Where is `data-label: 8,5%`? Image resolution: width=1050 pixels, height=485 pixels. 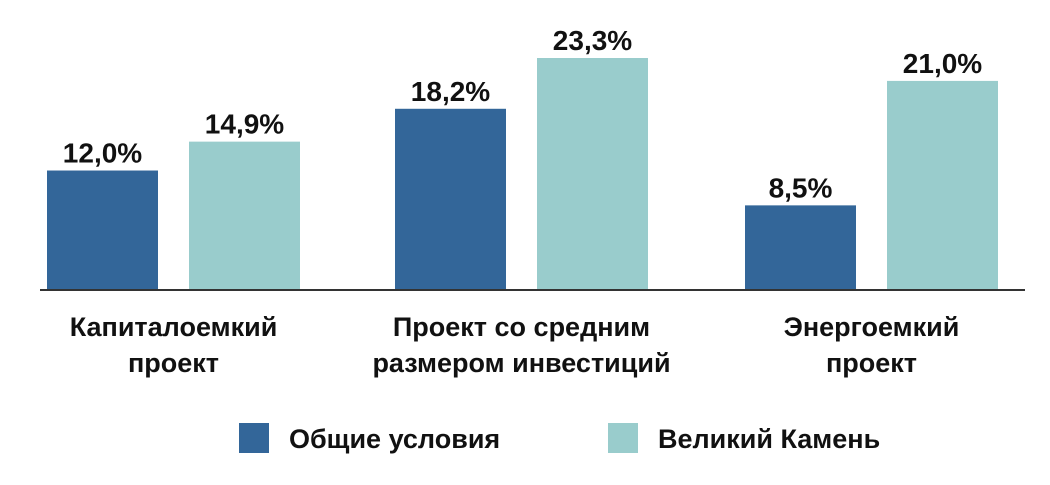
data-label: 8,5% is located at coordinates (801, 187).